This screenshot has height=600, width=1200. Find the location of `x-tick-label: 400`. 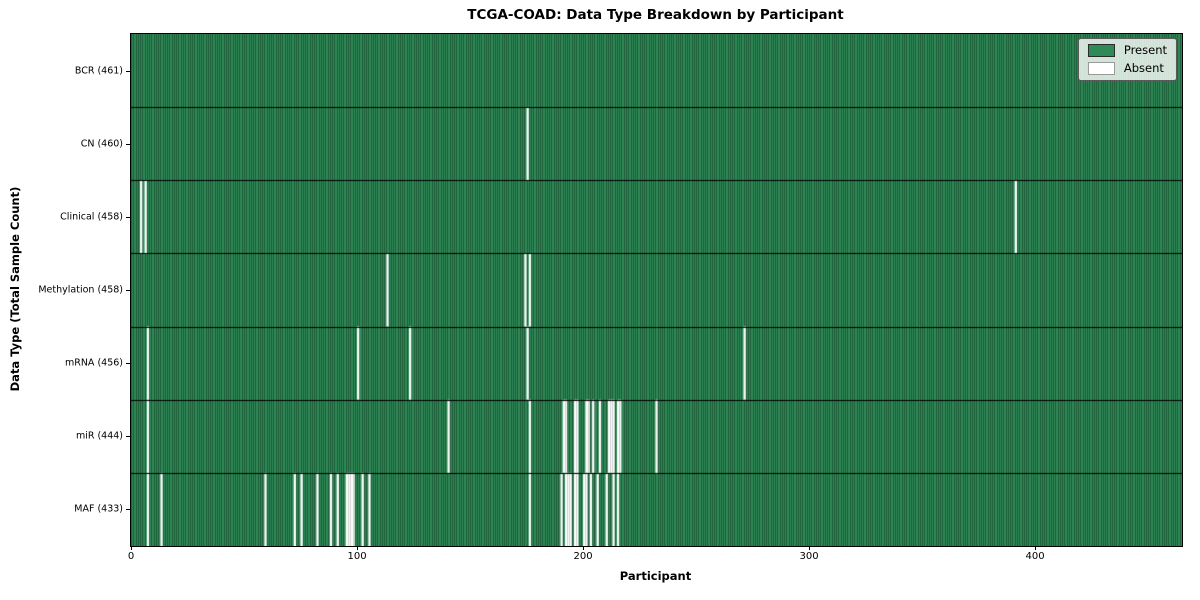

x-tick-label: 400 is located at coordinates (1035, 556).